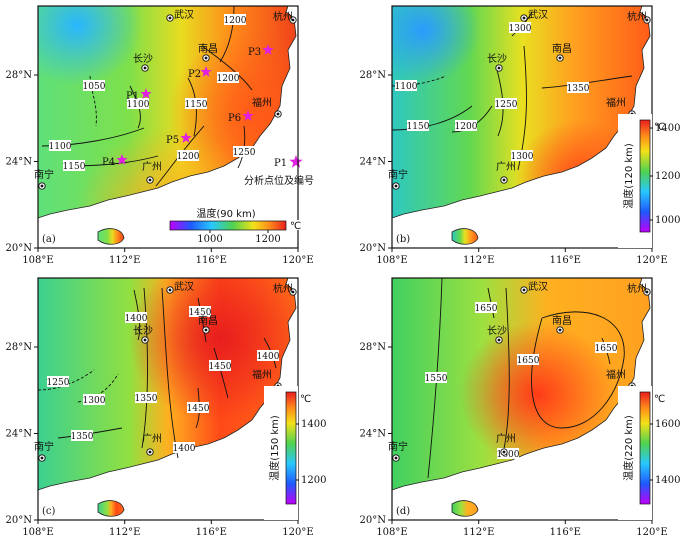 This screenshot has width=700, height=544. I want to click on contour-label: 1250, so click(58, 383).